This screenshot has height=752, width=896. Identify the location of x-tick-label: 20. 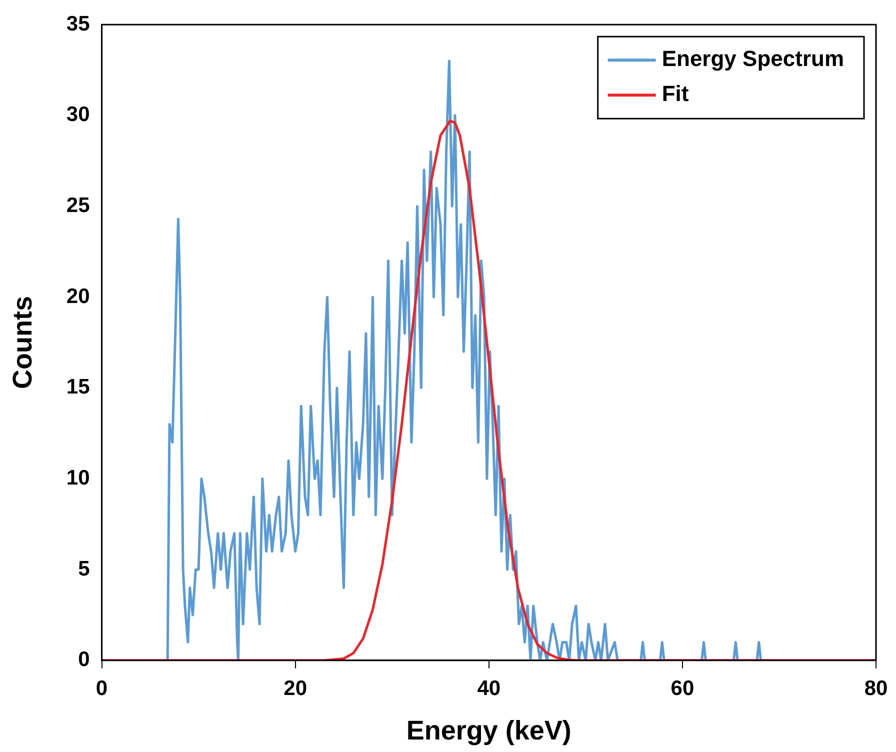
(295, 688).